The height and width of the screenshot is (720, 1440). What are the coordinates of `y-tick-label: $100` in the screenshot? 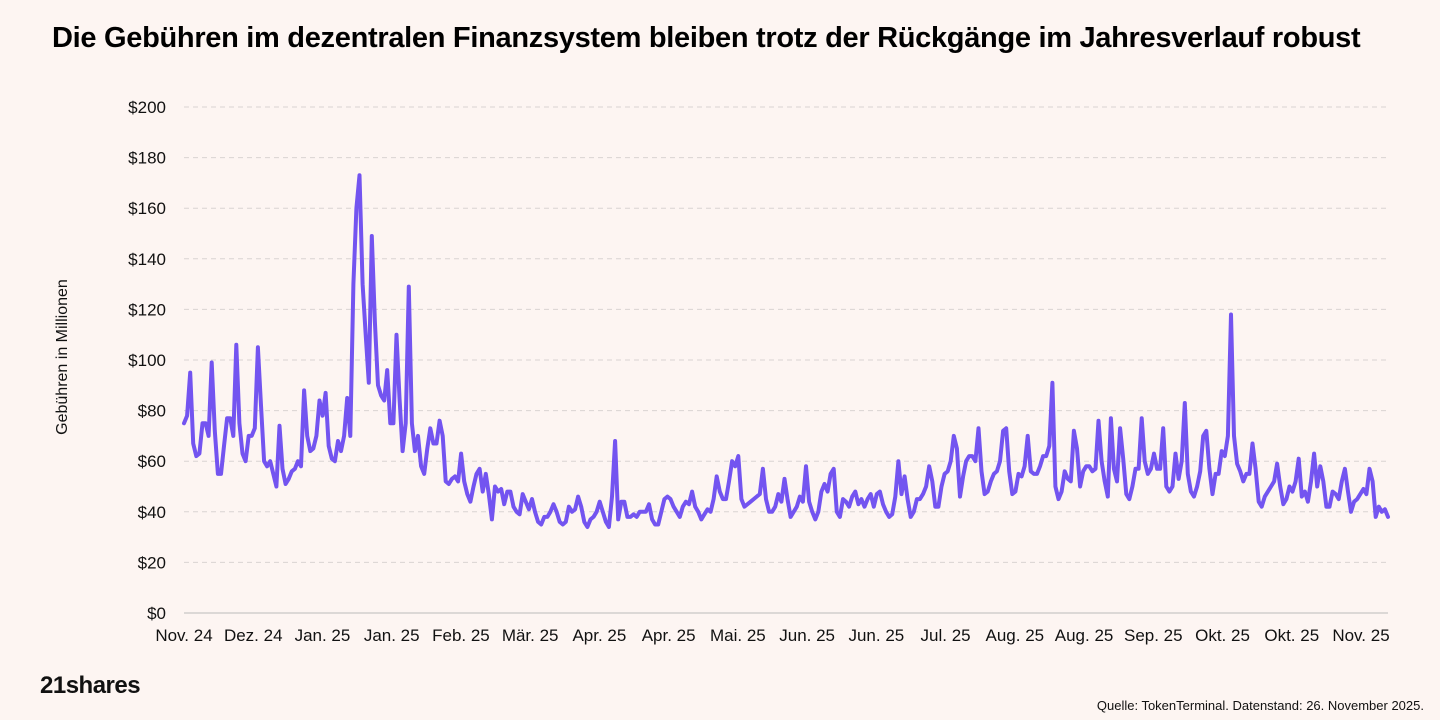 It's located at (147, 360).